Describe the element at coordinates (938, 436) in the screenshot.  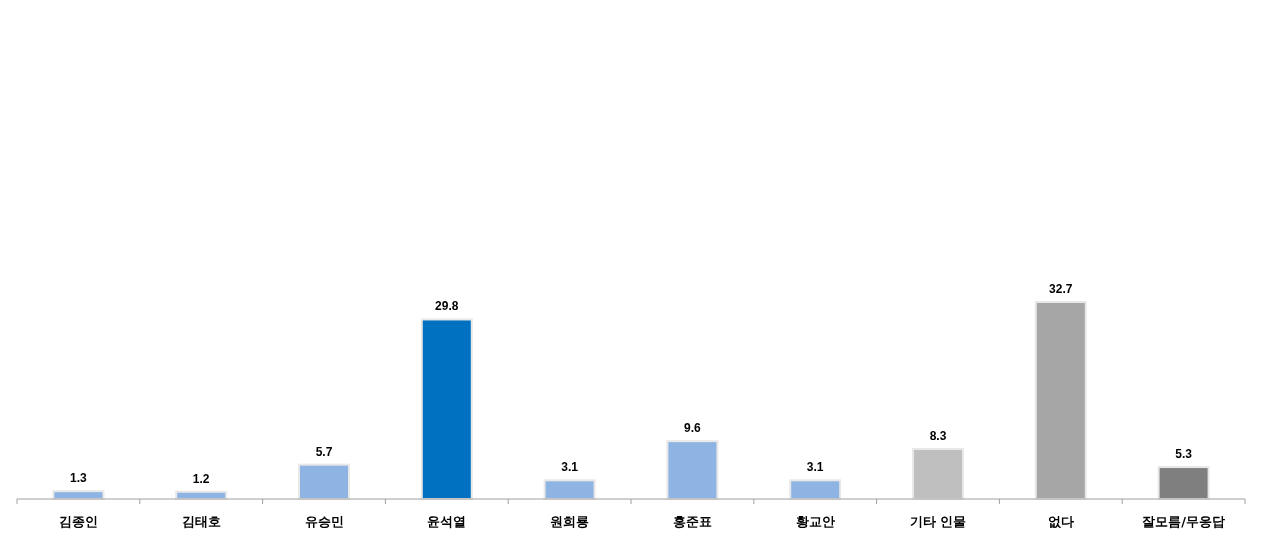
I see `data-label: 8.3` at that location.